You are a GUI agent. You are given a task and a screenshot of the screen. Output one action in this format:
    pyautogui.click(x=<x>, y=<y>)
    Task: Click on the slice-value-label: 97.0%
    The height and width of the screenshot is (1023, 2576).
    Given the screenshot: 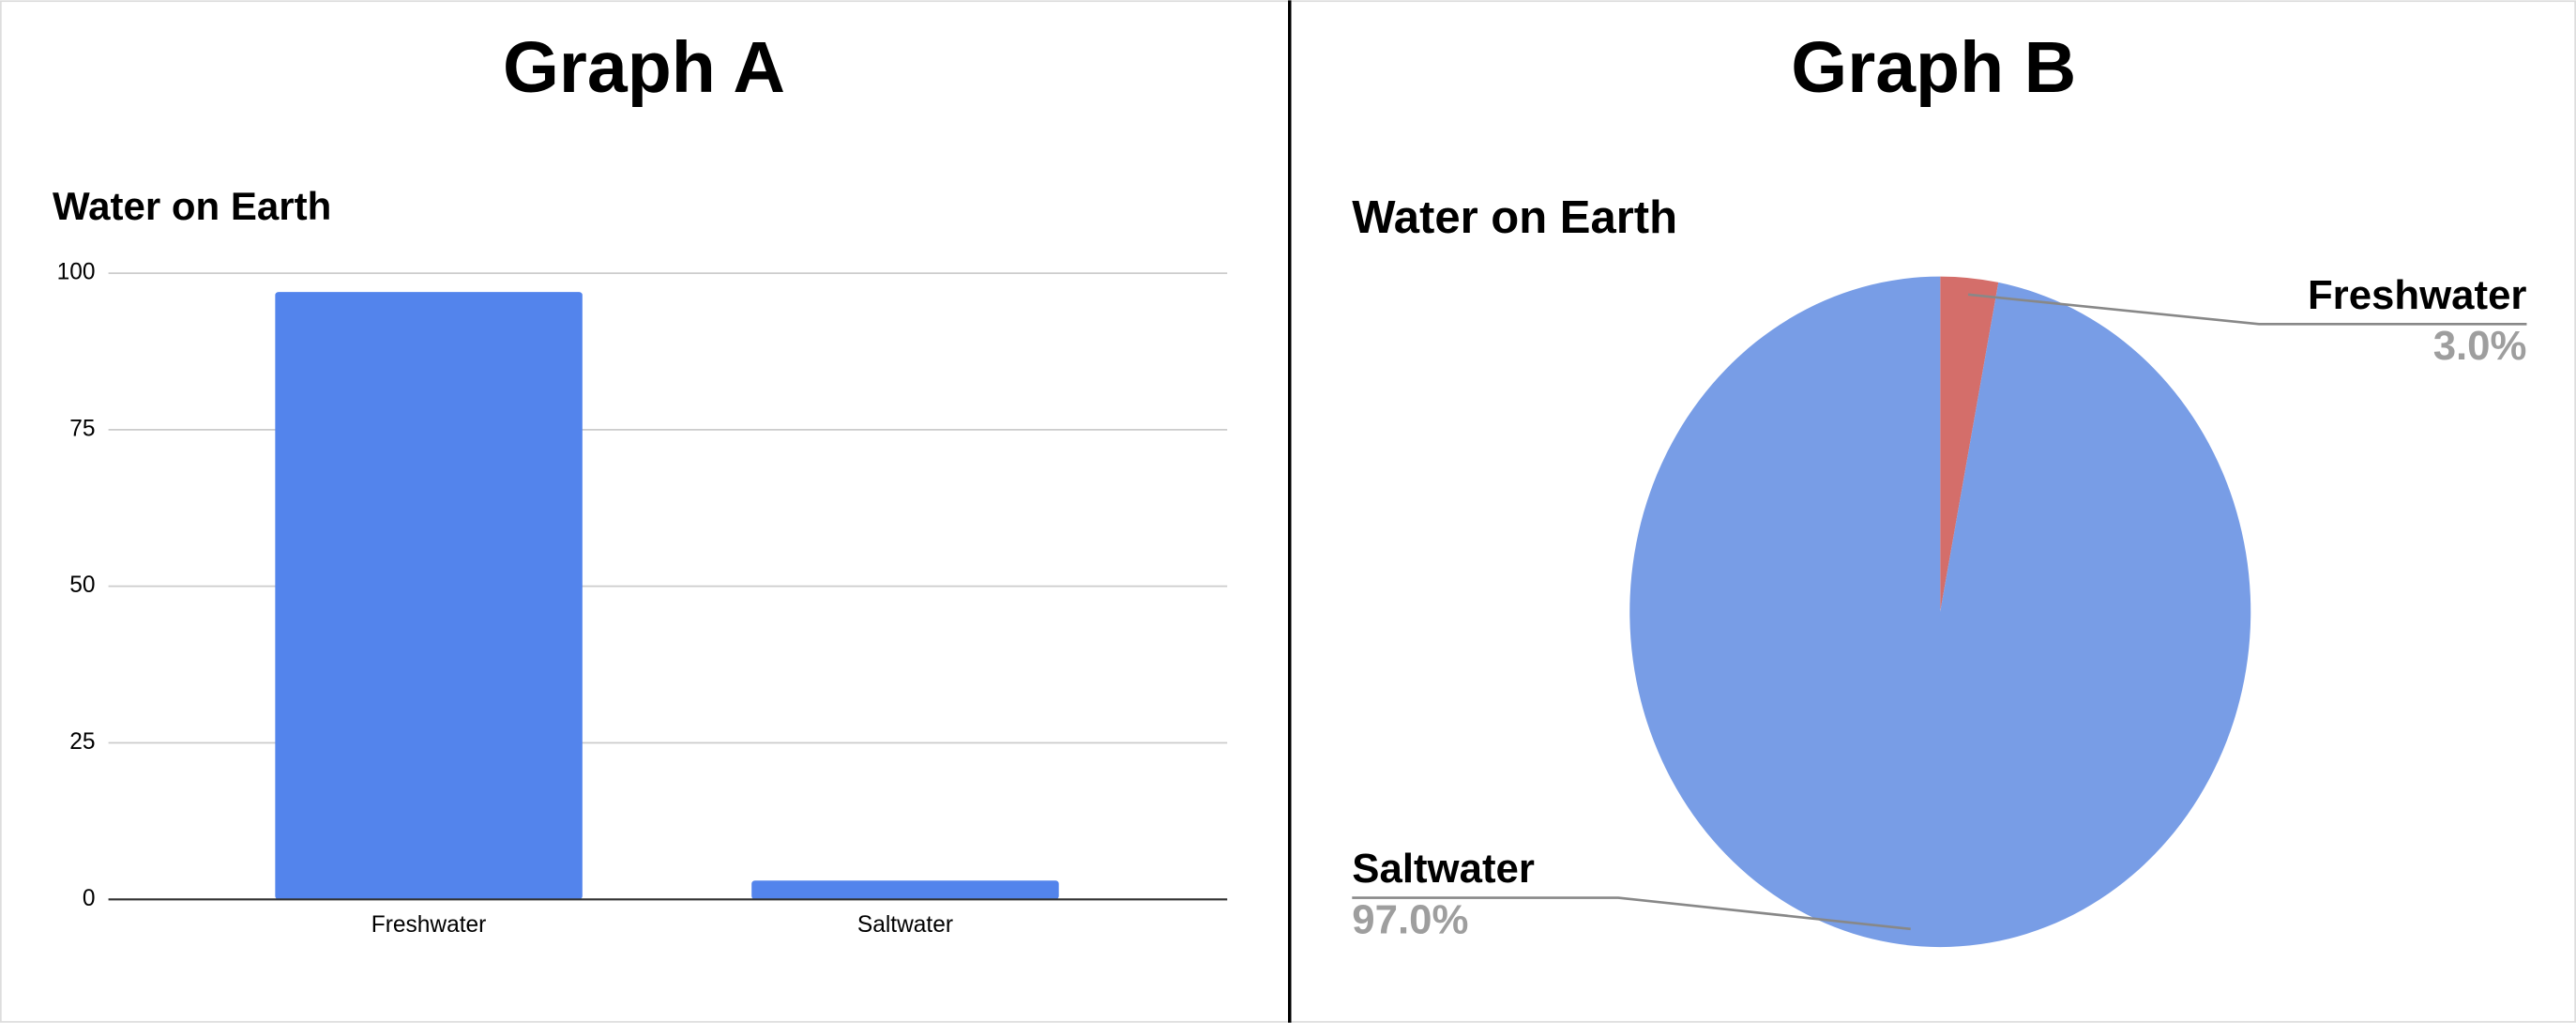 What is the action you would take?
    pyautogui.click(x=1410, y=919)
    